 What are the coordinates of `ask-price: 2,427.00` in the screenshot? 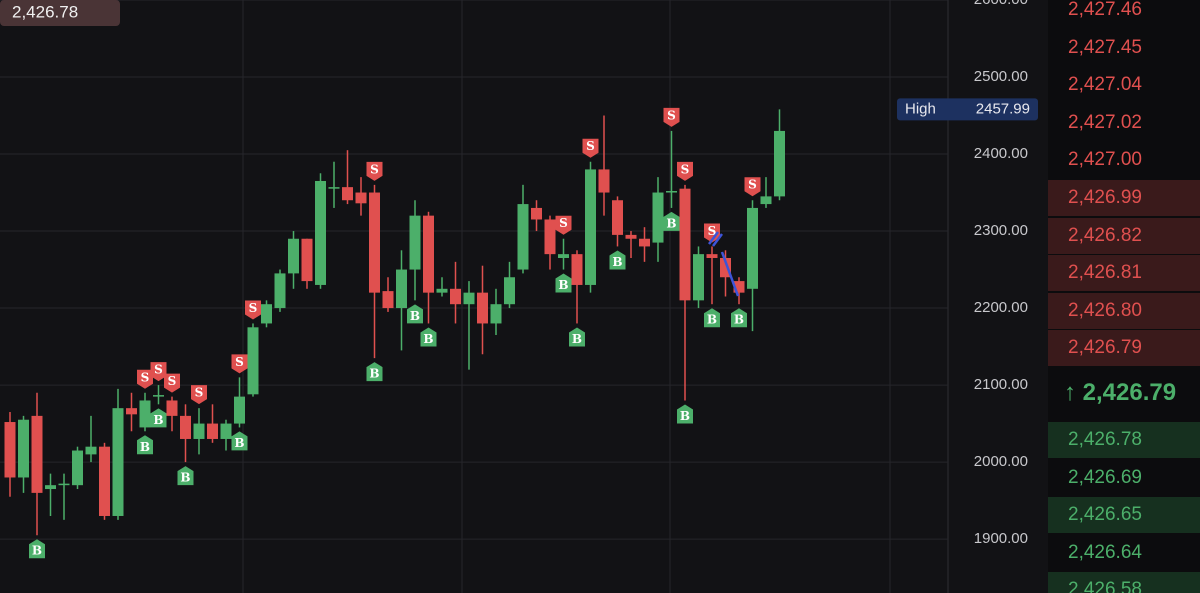 It's located at (1105, 160).